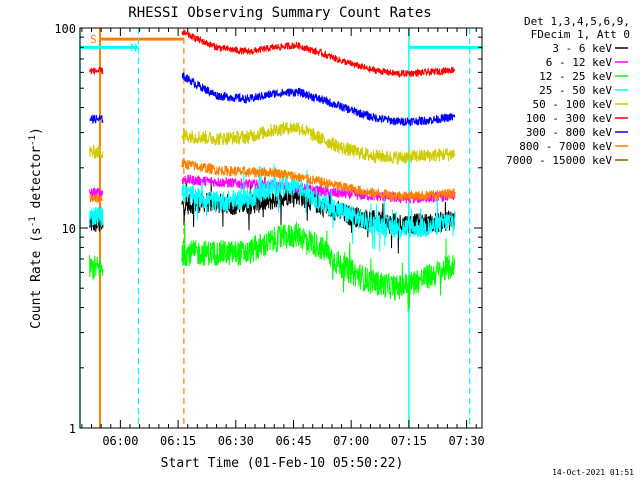 Image resolution: width=640 pixels, height=480 pixels. I want to click on chart-title: RHESSI Observing Summary Count Rates, so click(279, 13).